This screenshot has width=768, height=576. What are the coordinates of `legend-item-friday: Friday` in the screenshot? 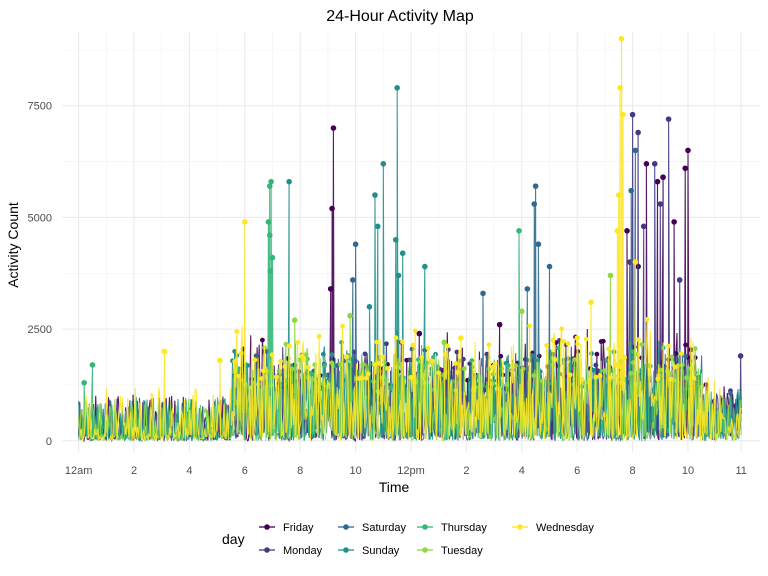 It's located at (286, 528).